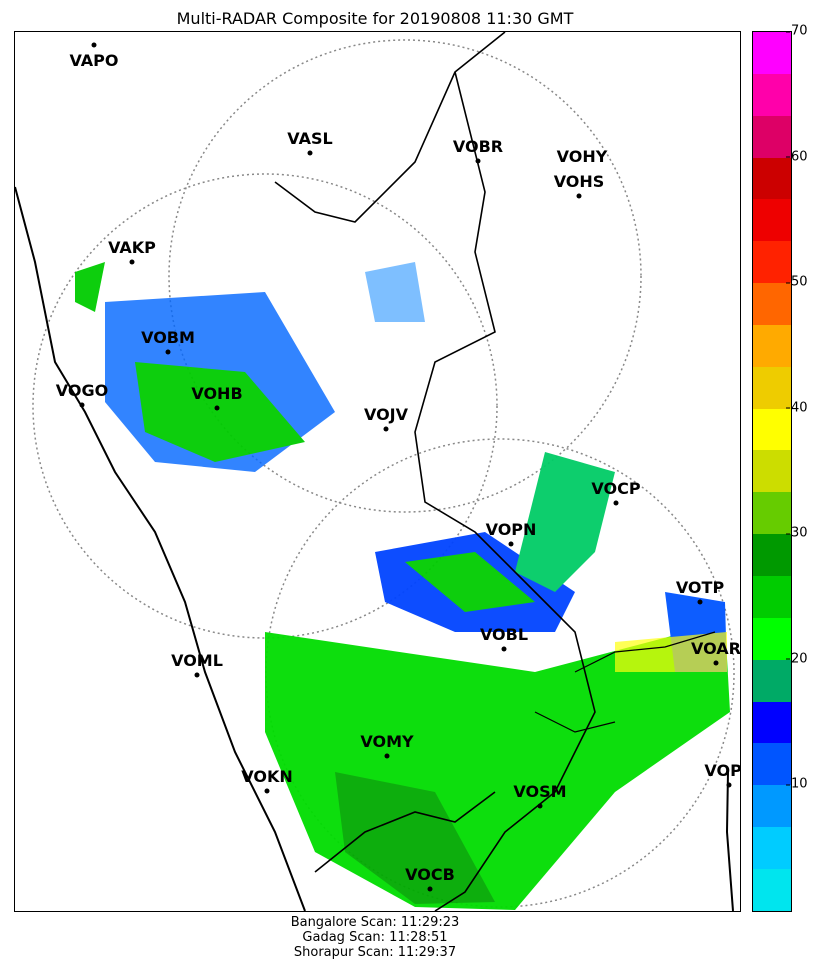  What do you see at coordinates (797, 282) in the screenshot?
I see `colorbar-tick-label: 50` at bounding box center [797, 282].